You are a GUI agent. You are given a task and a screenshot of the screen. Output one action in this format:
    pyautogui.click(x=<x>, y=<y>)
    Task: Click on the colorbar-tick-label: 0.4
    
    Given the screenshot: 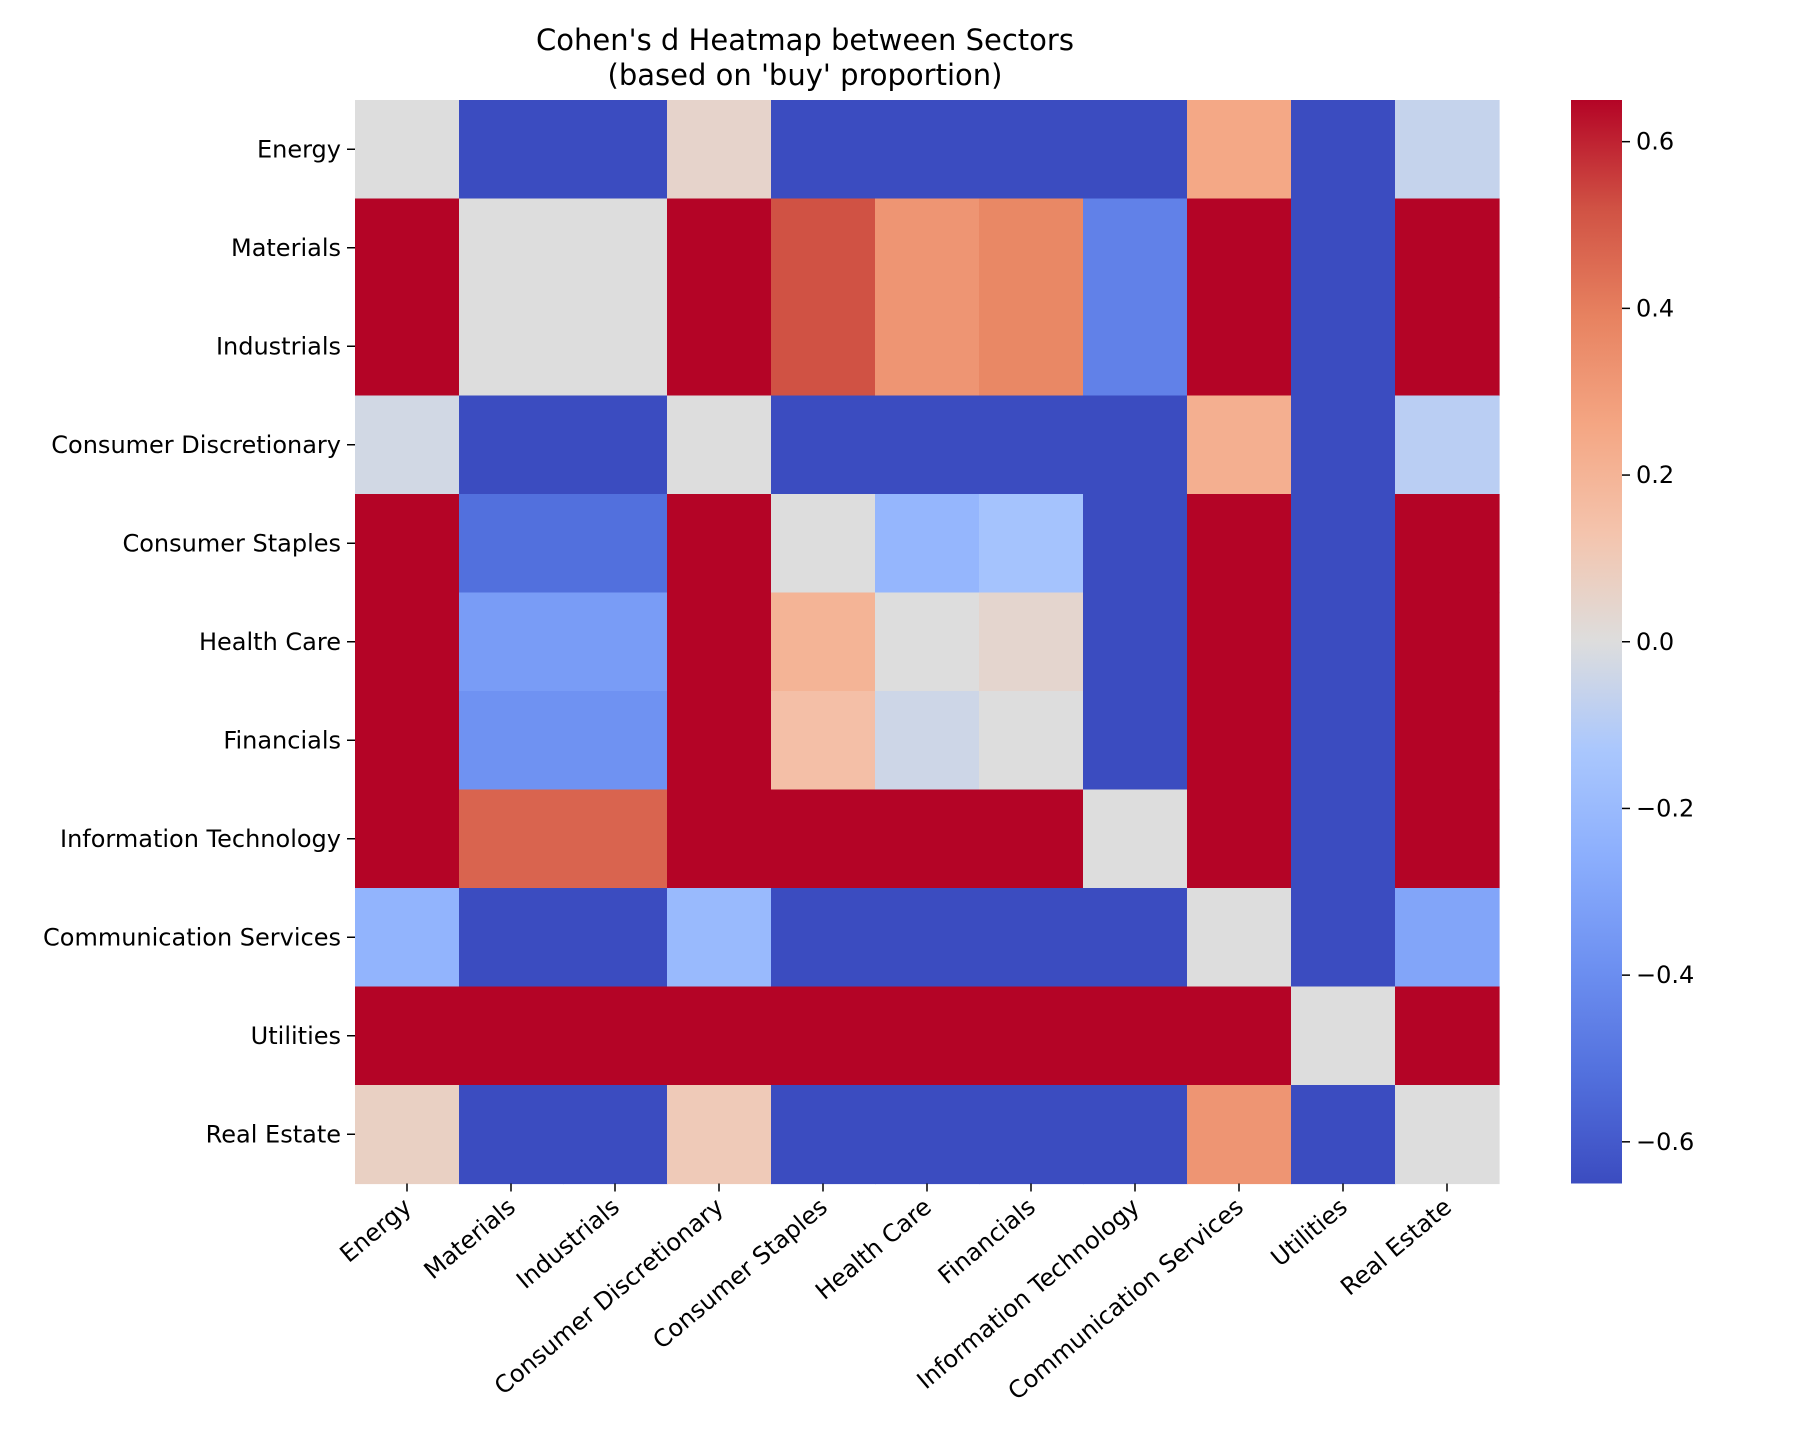 What is the action you would take?
    pyautogui.click(x=1655, y=308)
    